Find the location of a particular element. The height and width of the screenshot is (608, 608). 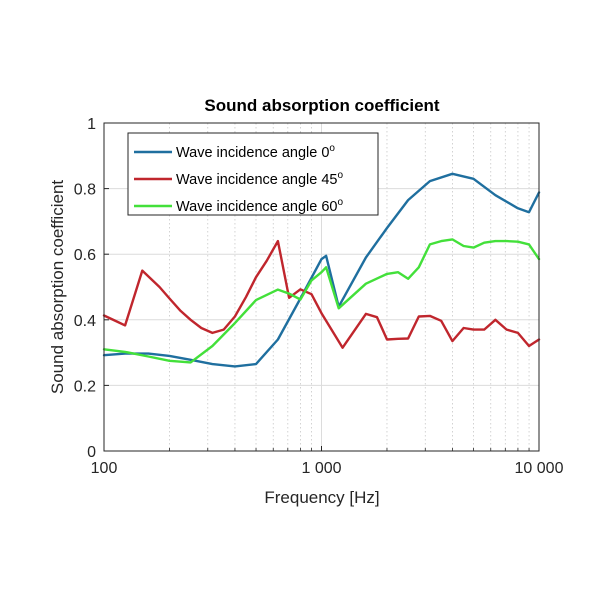

legend-text-1: Wave incidence angle 45 is located at coordinates (256, 180).